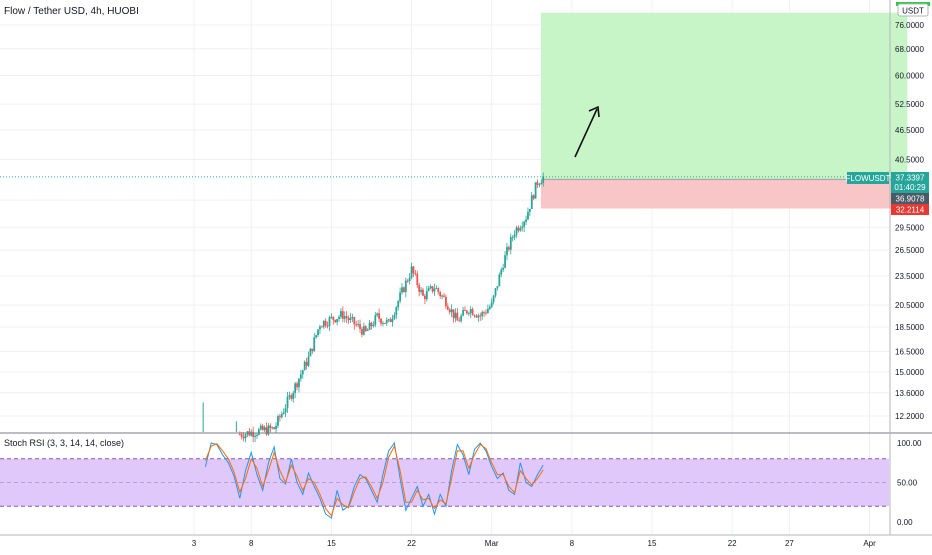 This screenshot has width=932, height=555. What do you see at coordinates (71, 11) in the screenshot?
I see `chart-title: Flow / Tether USD, 4h, HUOBI` at bounding box center [71, 11].